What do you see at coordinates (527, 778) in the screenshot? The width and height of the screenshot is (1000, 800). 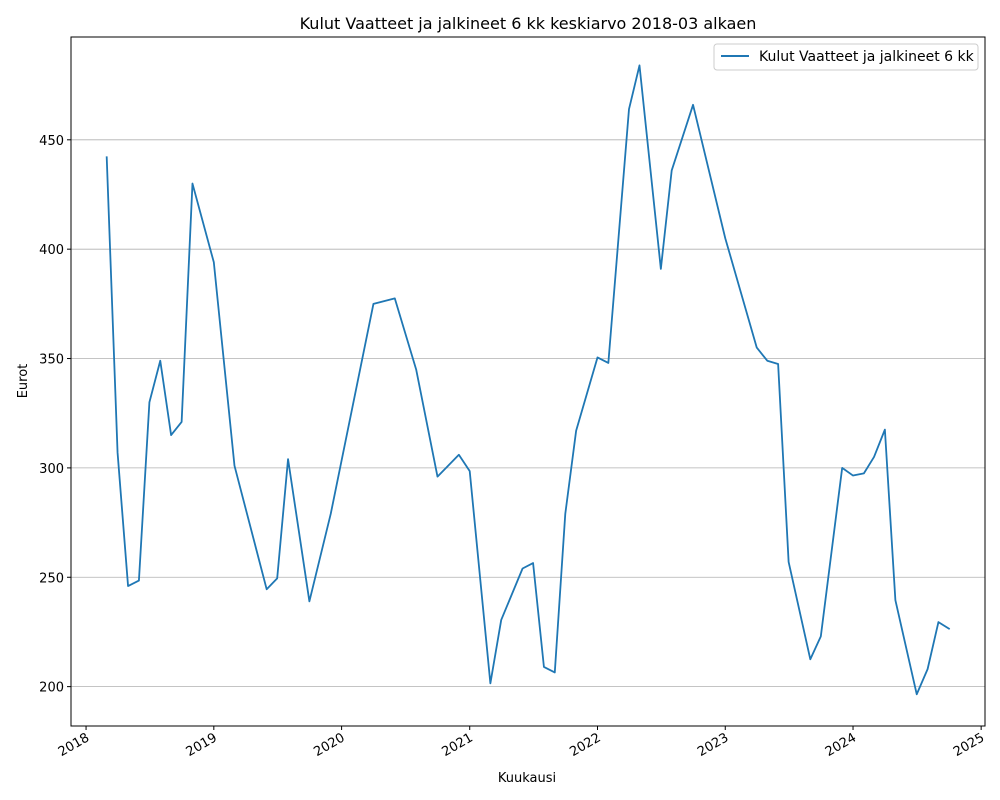 I see `x-axis-label: Kuukausi` at bounding box center [527, 778].